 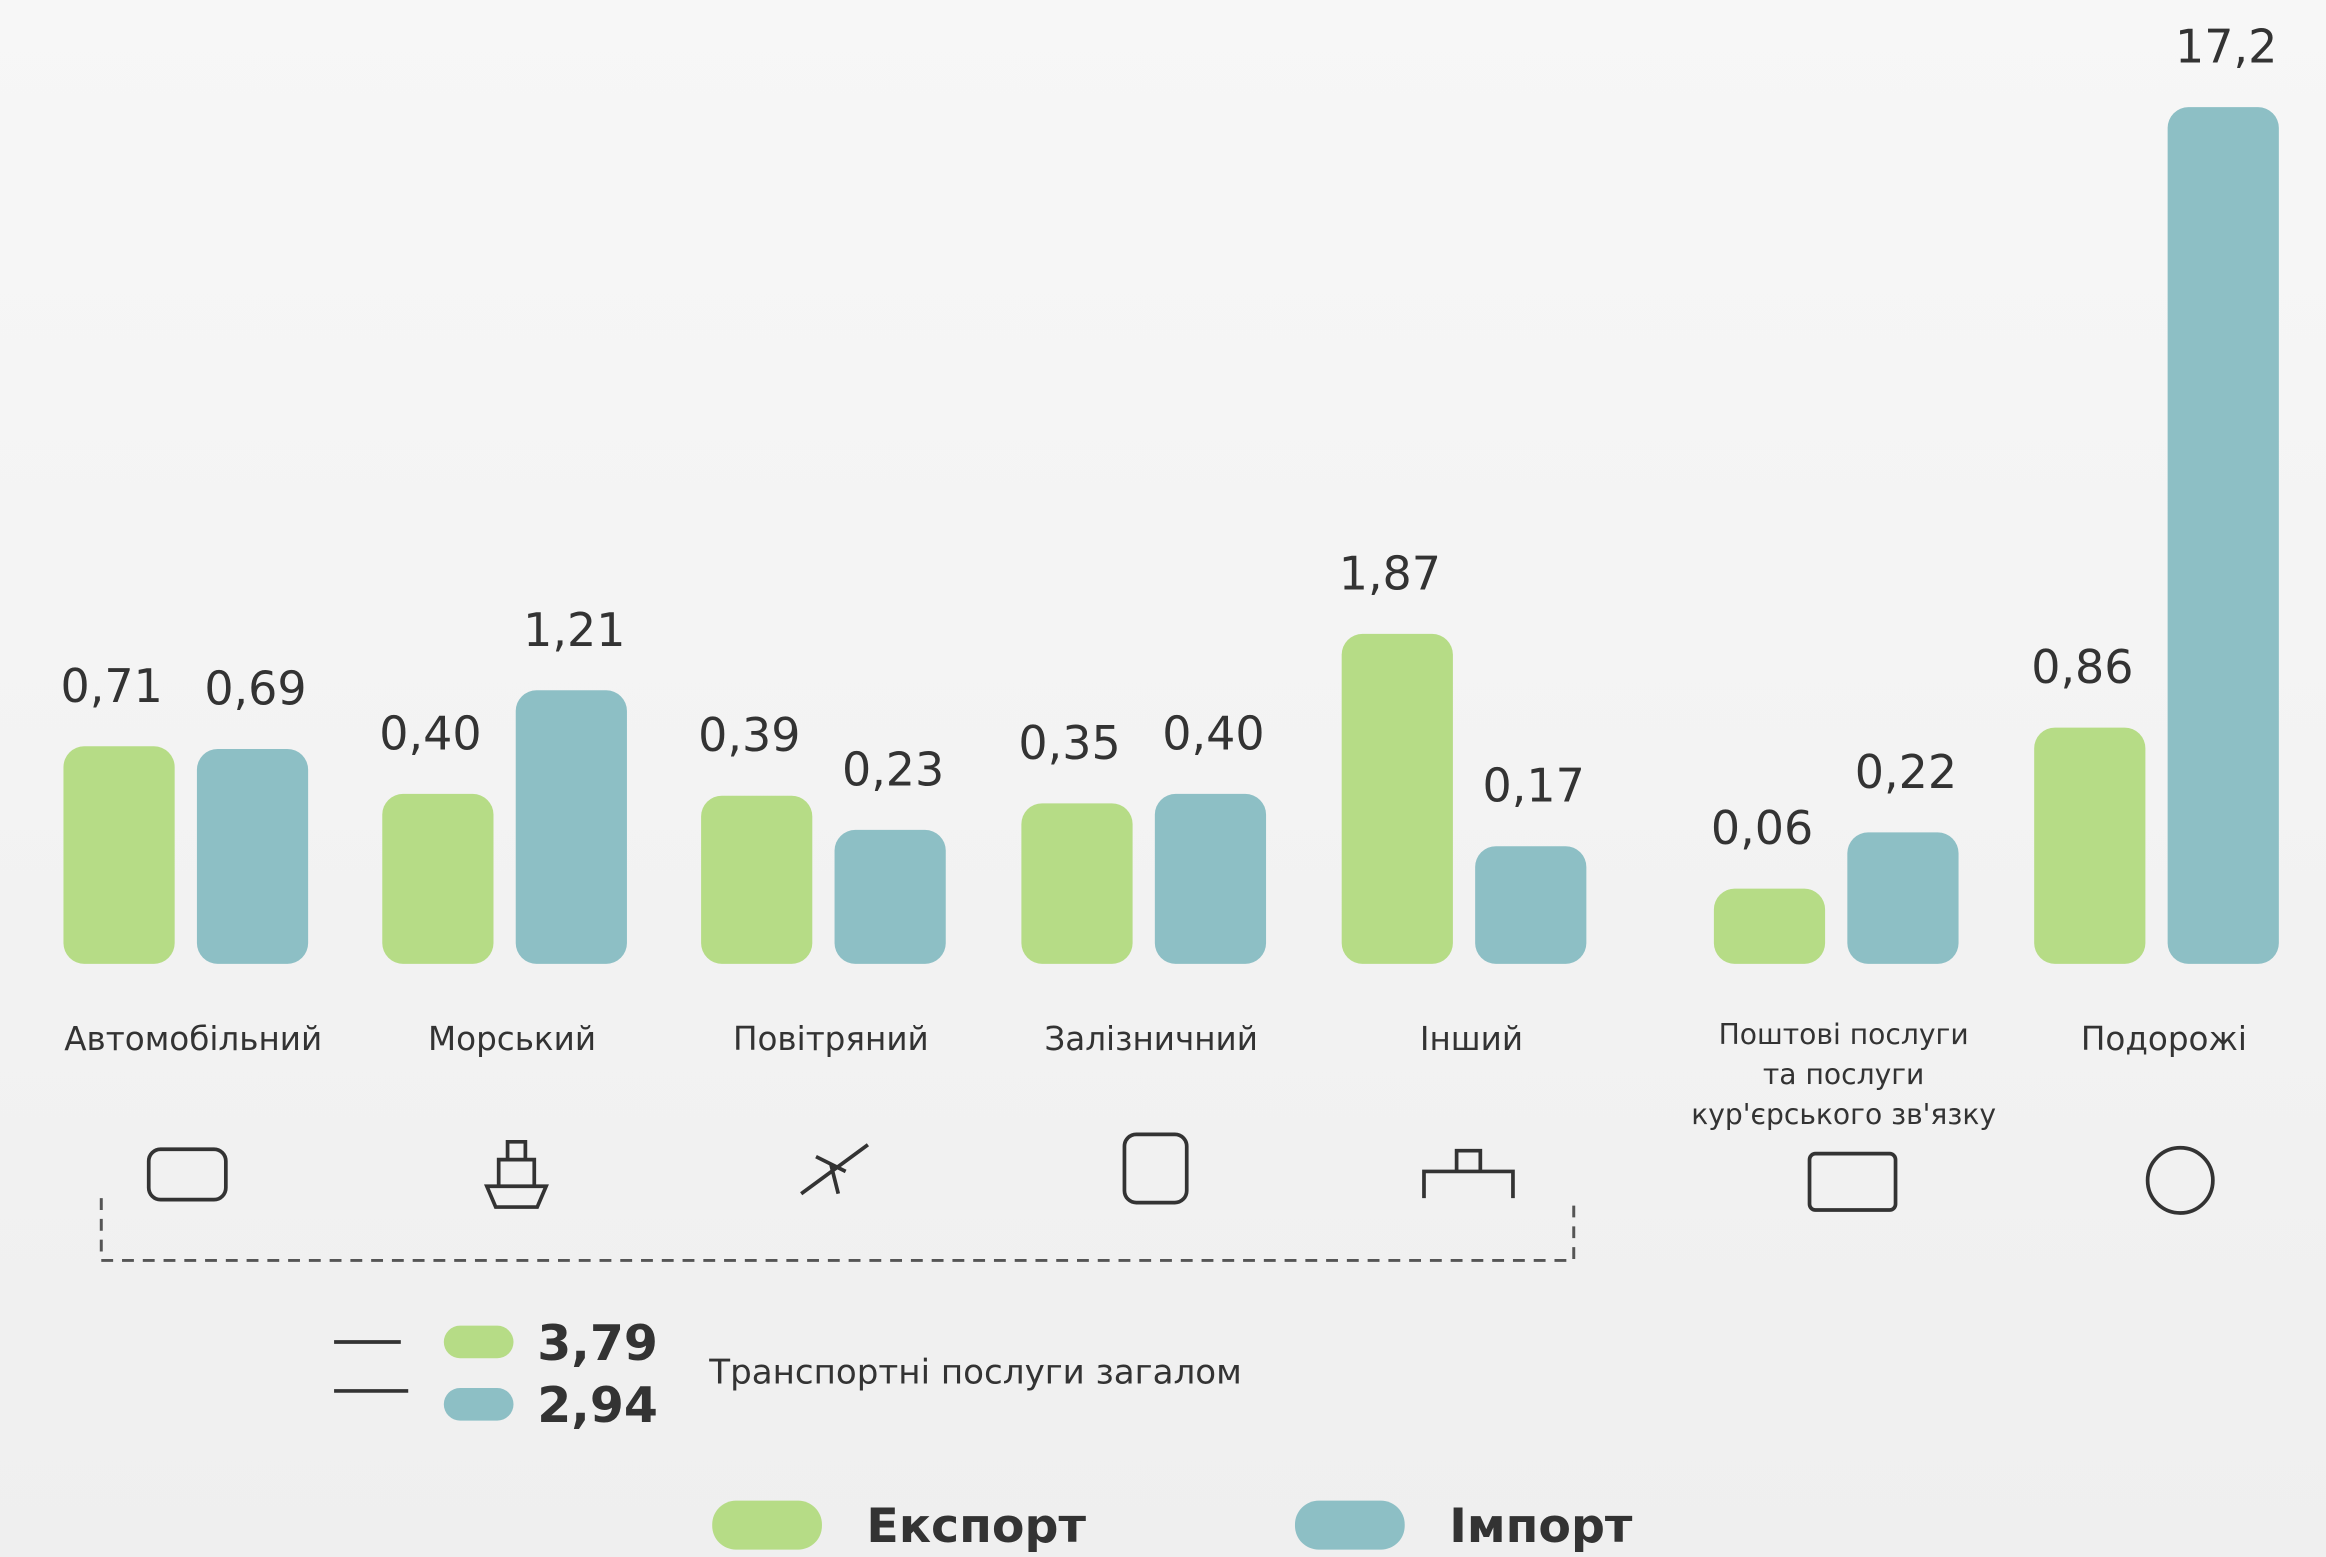 What do you see at coordinates (1155, 1168) in the screenshot?
I see `train-icon` at bounding box center [1155, 1168].